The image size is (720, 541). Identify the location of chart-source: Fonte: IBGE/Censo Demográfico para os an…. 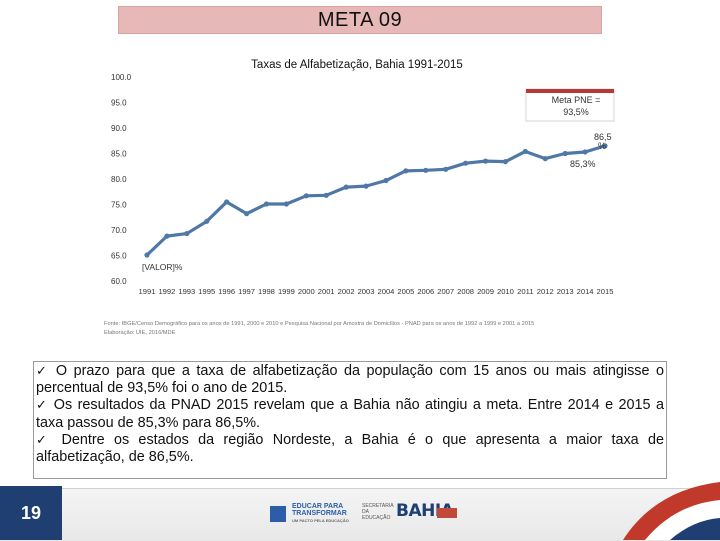
(319, 324).